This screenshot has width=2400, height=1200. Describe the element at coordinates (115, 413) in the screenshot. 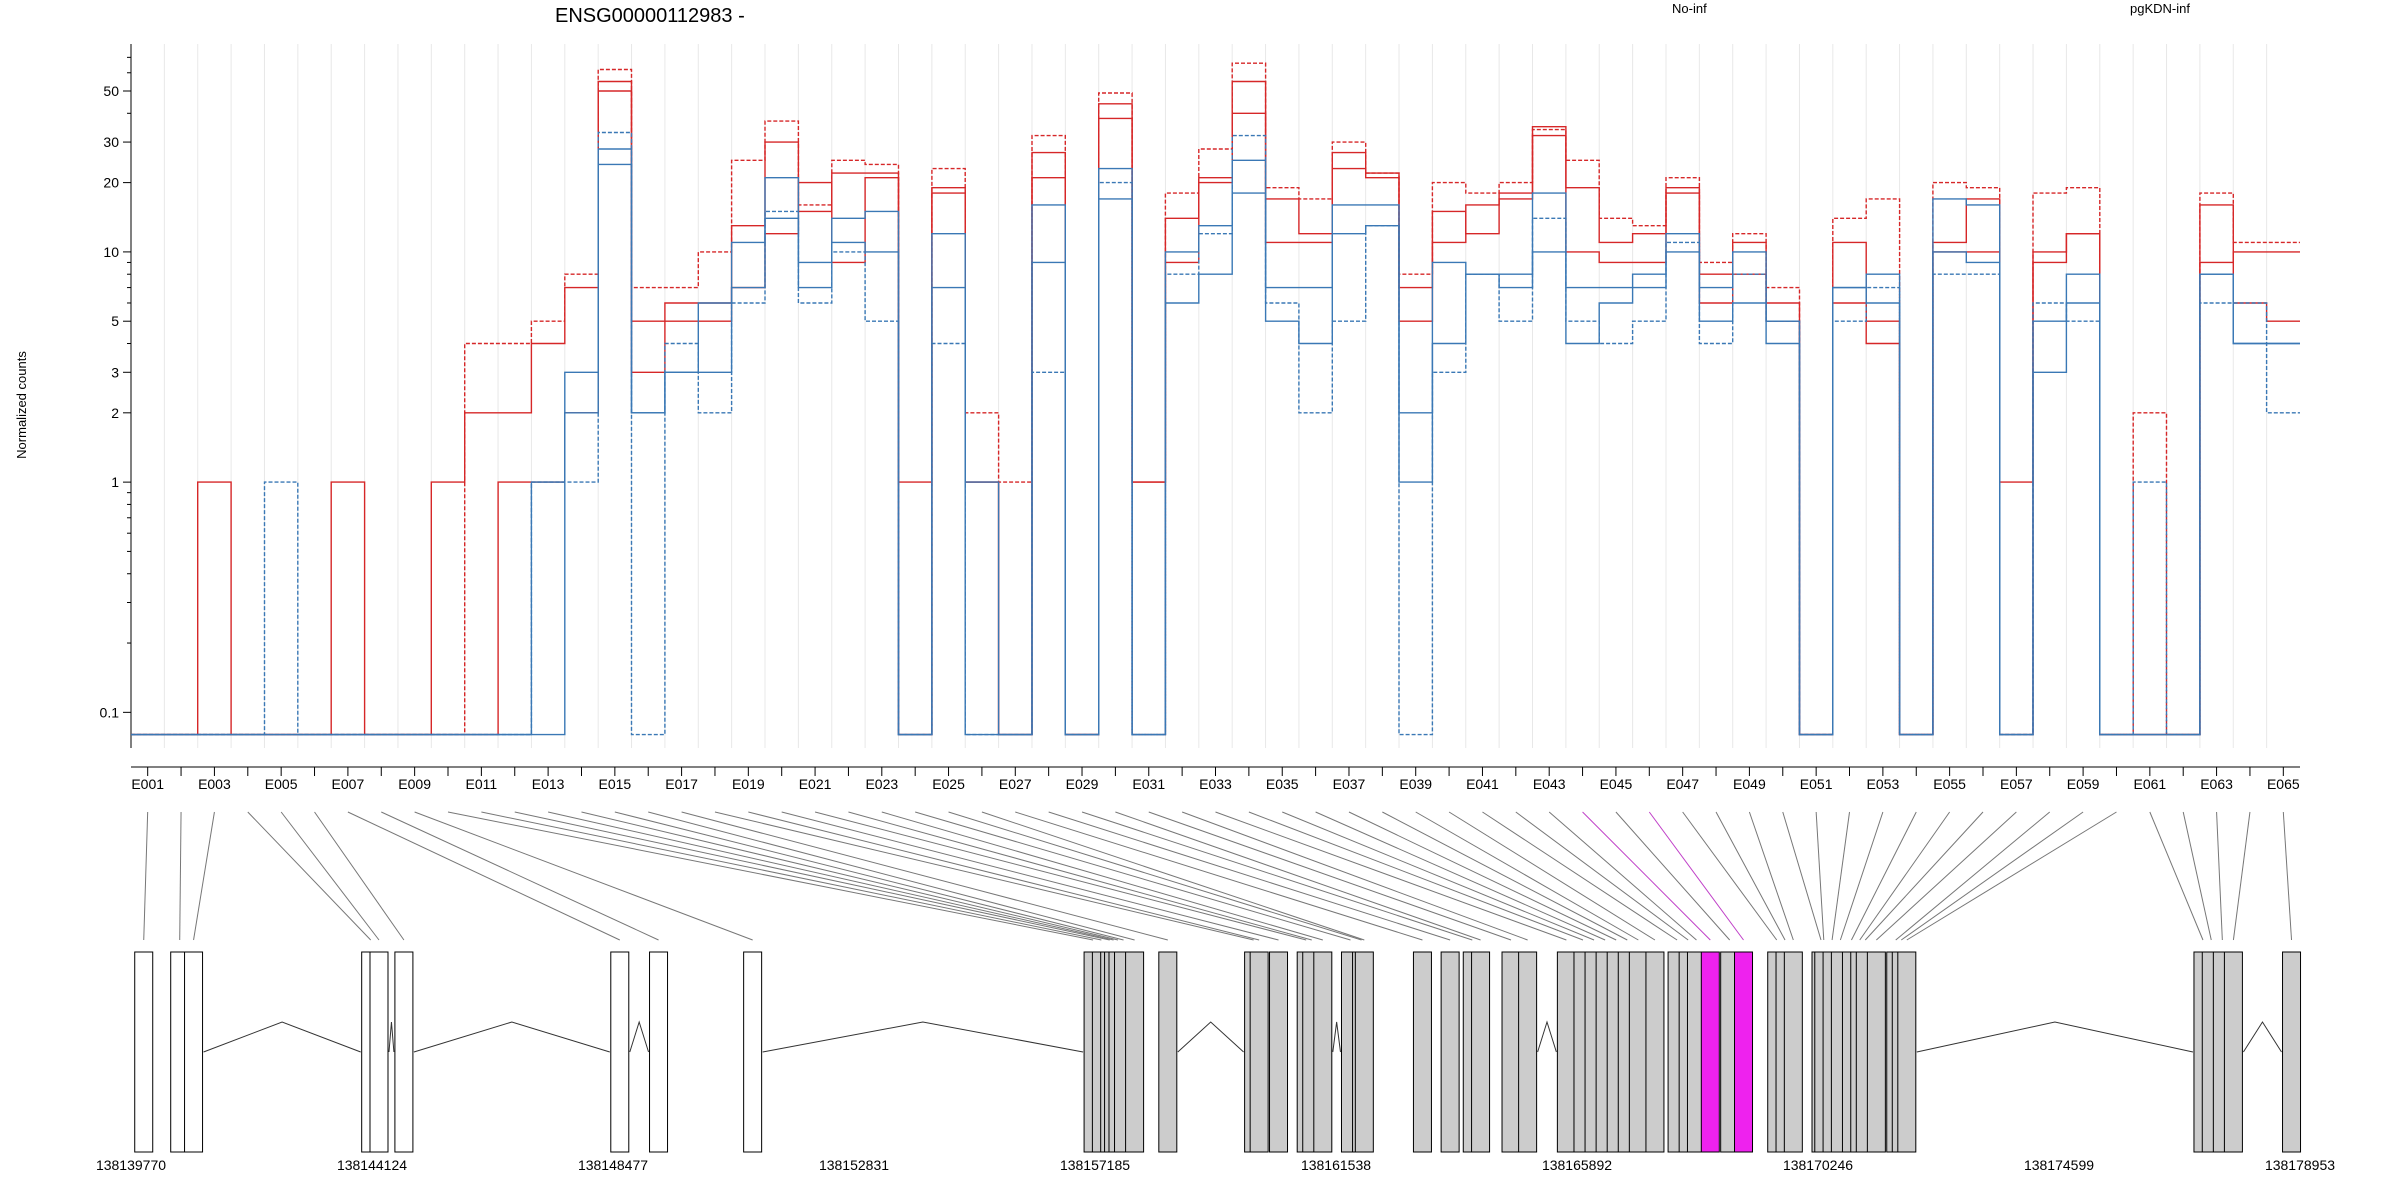

I see `y-tick-label: 2` at that location.